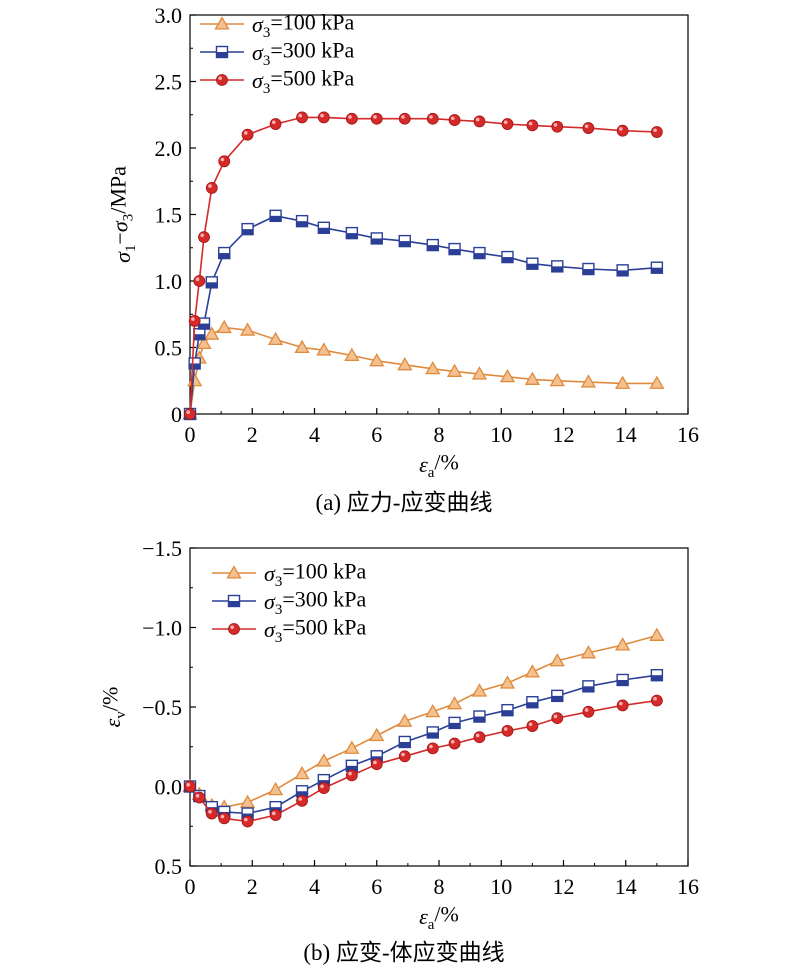  I want to click on y-tick-label: 2.5, so click(169, 82).